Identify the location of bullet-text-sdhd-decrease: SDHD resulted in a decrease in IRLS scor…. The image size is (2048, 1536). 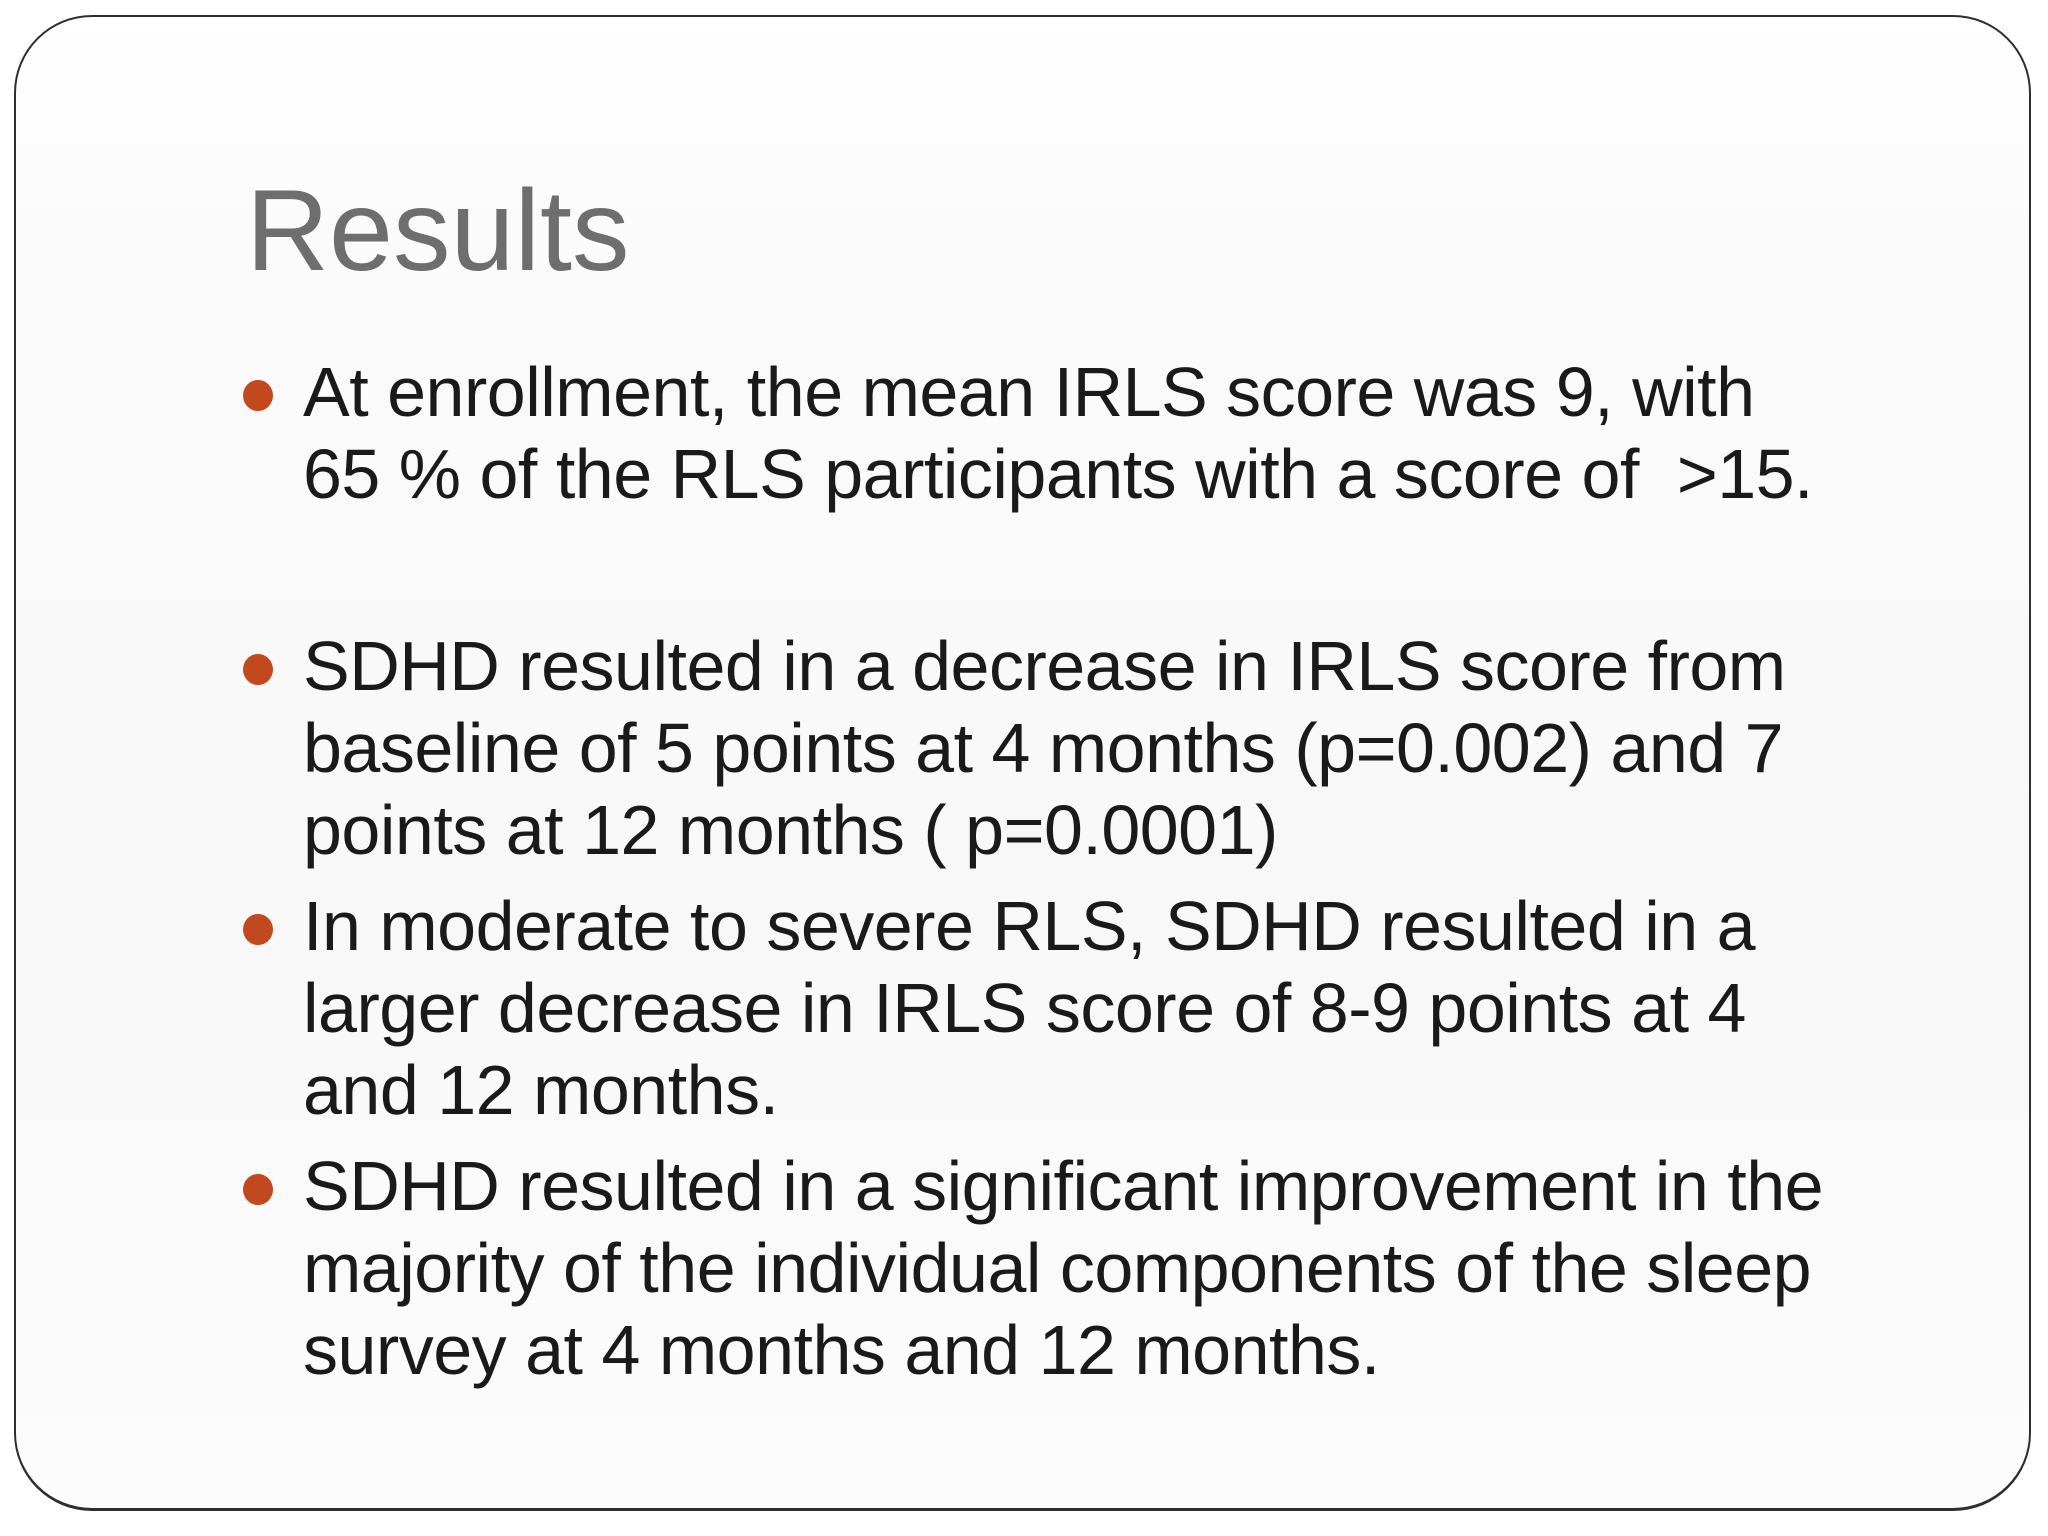
(1044, 748).